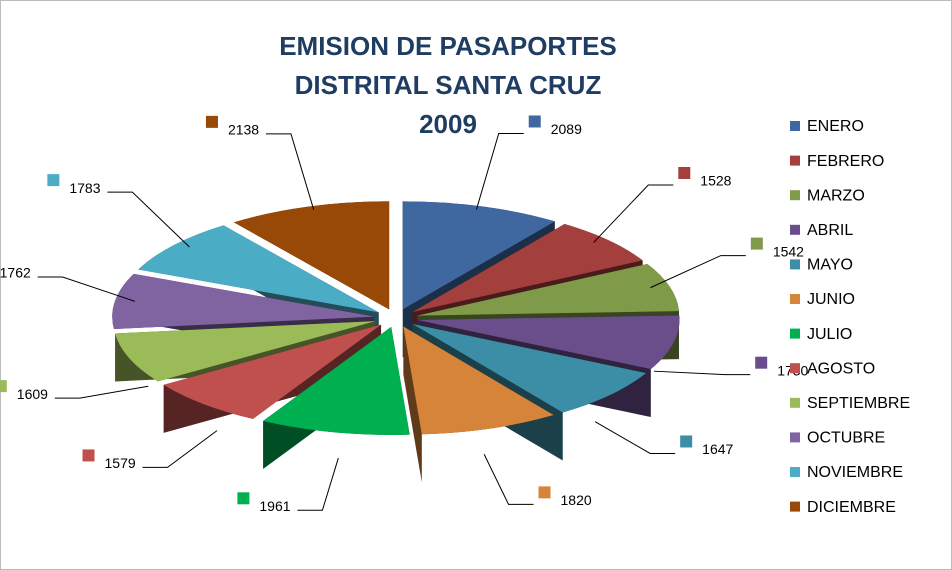 The width and height of the screenshot is (952, 570). Describe the element at coordinates (15, 273) in the screenshot. I see `data-label: 1762` at that location.